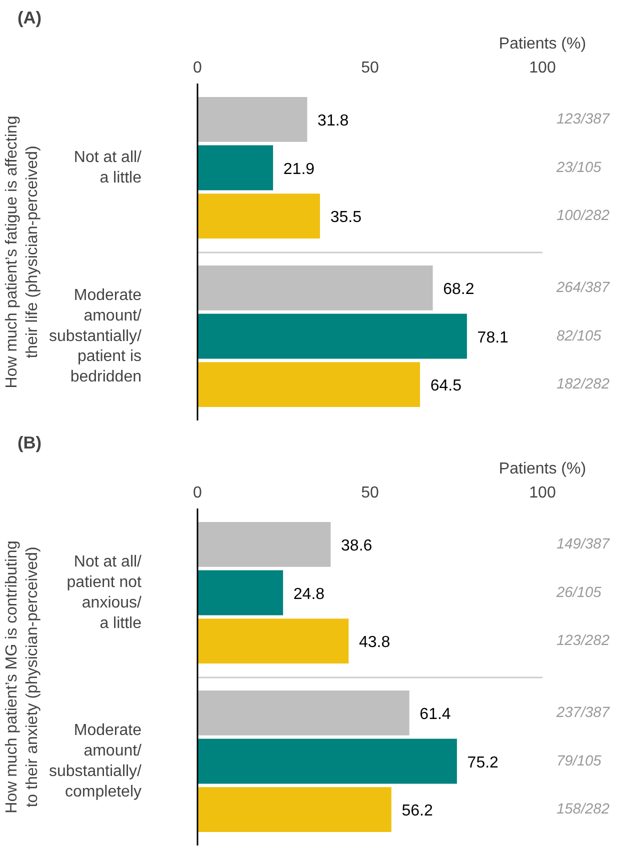 This screenshot has width=617, height=857. Describe the element at coordinates (346, 217) in the screenshot. I see `data-label: 35.5` at that location.